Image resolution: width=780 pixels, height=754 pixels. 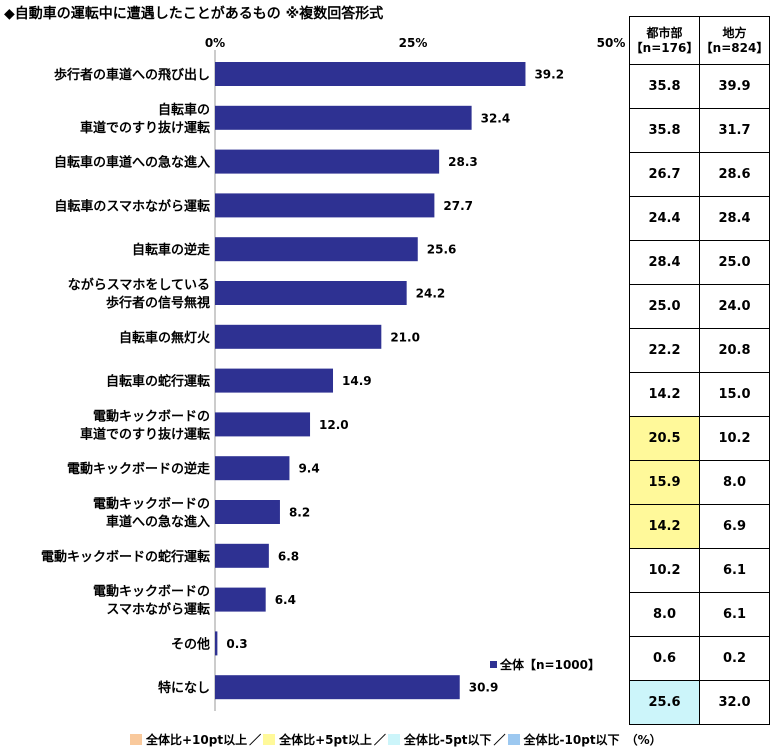 What do you see at coordinates (288, 556) in the screenshot?
I see `data-label: 6.8` at bounding box center [288, 556].